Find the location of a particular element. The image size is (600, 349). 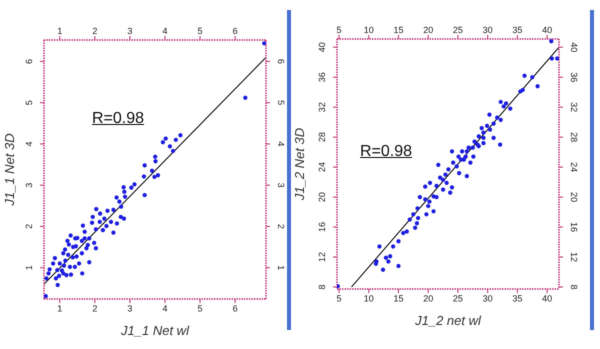

y-tick-label: 6 is located at coordinates (29, 61).